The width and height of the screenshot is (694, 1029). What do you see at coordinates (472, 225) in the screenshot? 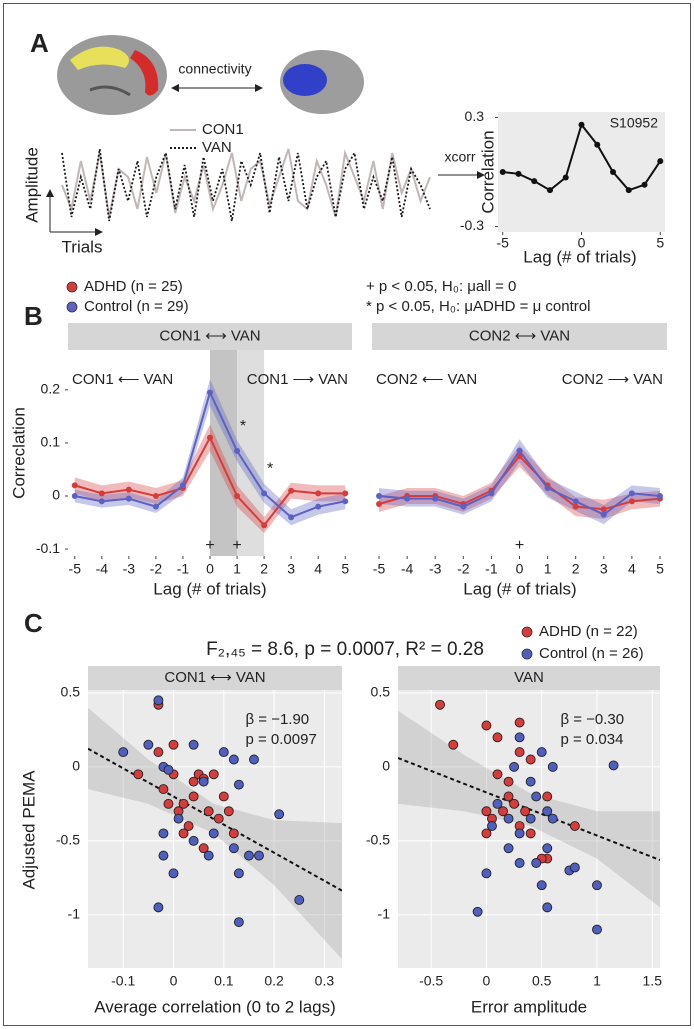
I see `y-tick-label: -0.3` at bounding box center [472, 225].